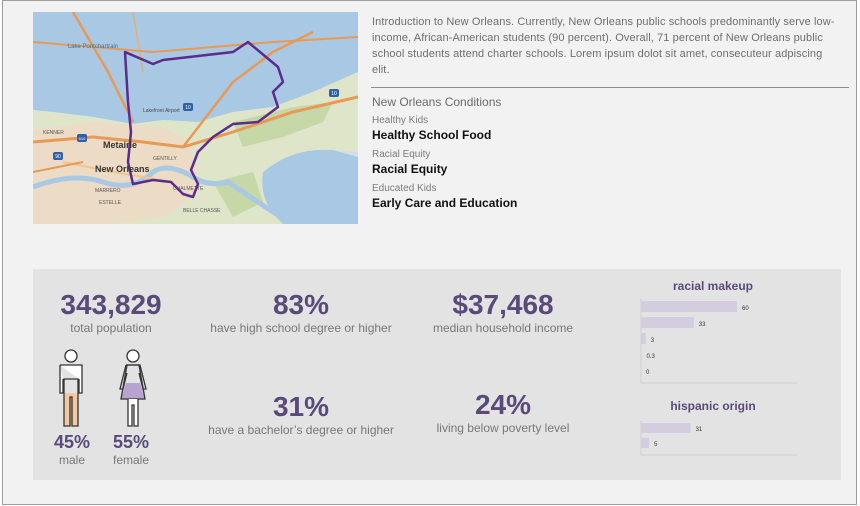 This screenshot has height=506, width=860. What do you see at coordinates (401, 154) in the screenshot?
I see `condition-label: Racial Equity` at bounding box center [401, 154].